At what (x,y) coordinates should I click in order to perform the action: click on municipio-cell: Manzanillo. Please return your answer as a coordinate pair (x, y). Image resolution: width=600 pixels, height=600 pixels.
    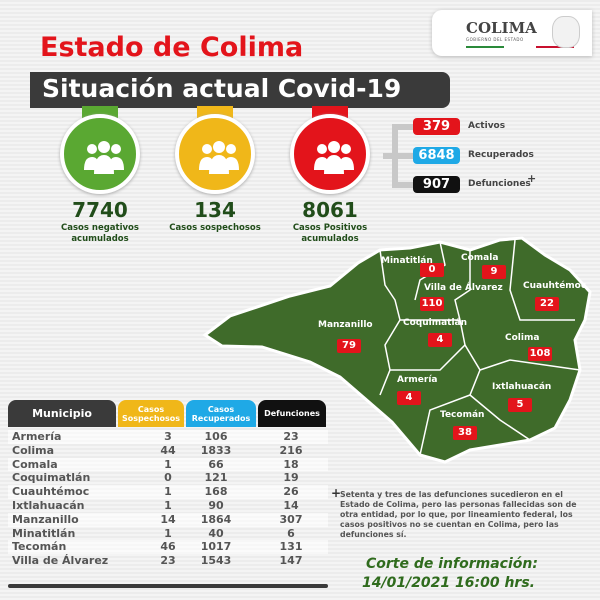
    Looking at the image, I should click on (45, 519).